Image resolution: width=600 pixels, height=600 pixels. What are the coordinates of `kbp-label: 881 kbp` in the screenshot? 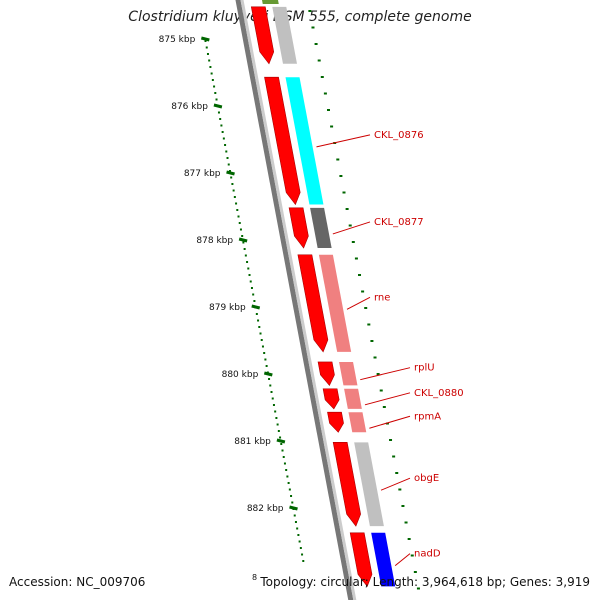 It's located at (252, 442).